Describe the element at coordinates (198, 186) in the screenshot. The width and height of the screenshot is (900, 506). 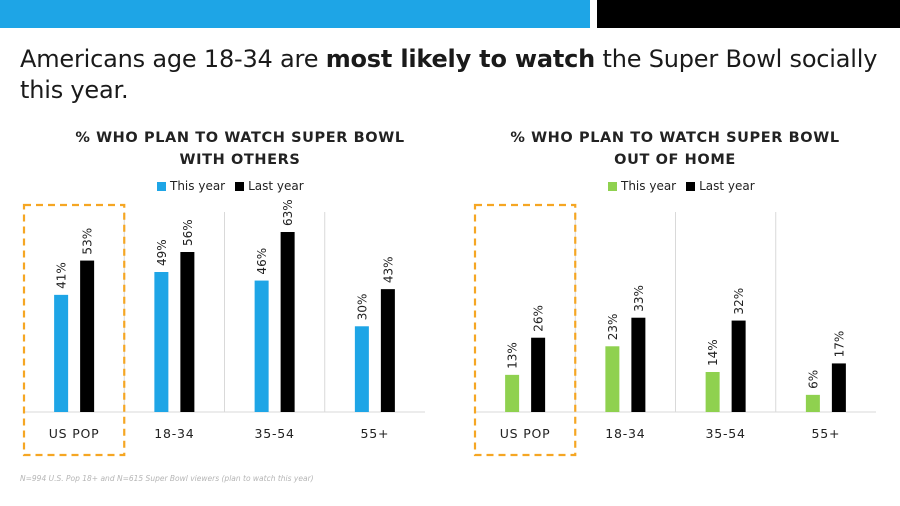
I see `chart-1-legend-this-year-label: This year` at that location.